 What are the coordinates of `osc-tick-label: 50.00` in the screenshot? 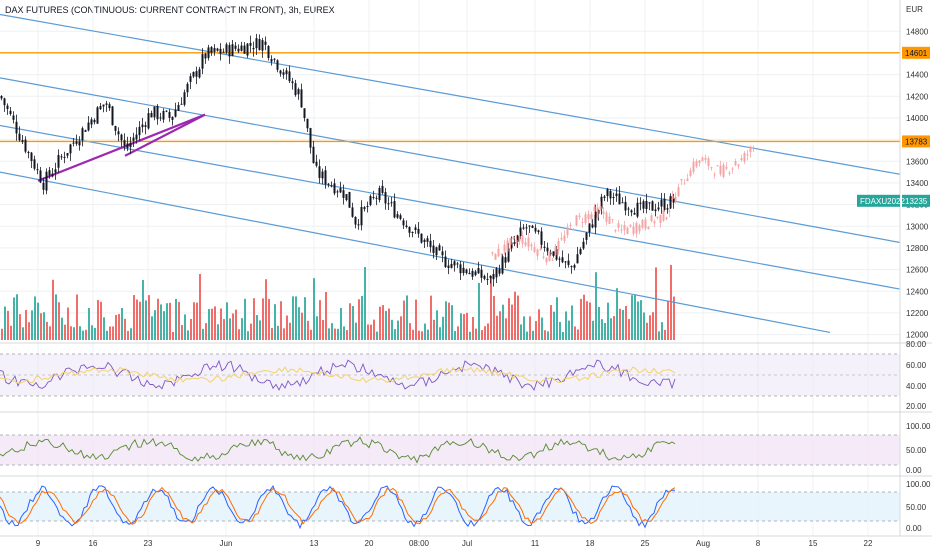 It's located at (916, 450).